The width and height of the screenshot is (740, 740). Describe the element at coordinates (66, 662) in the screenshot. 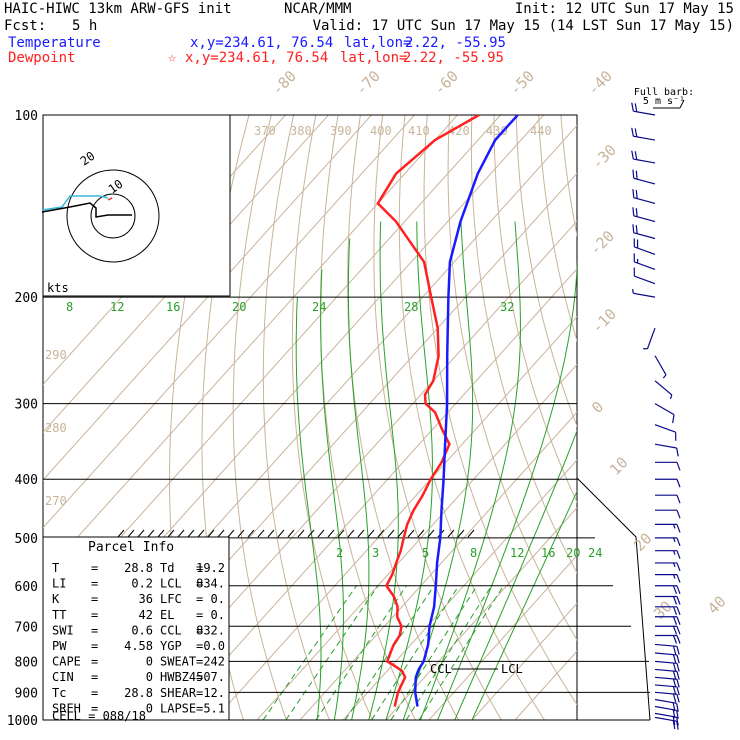

I see `parcel-info-cell: CAPE` at that location.